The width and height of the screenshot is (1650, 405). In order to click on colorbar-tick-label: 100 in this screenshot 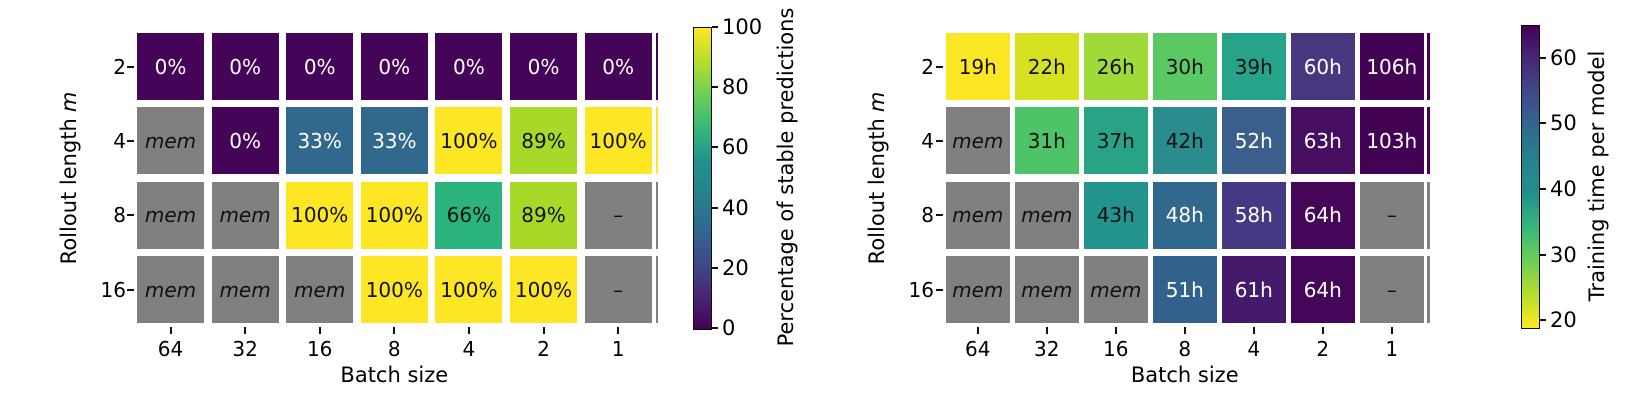, I will do `click(742, 27)`.